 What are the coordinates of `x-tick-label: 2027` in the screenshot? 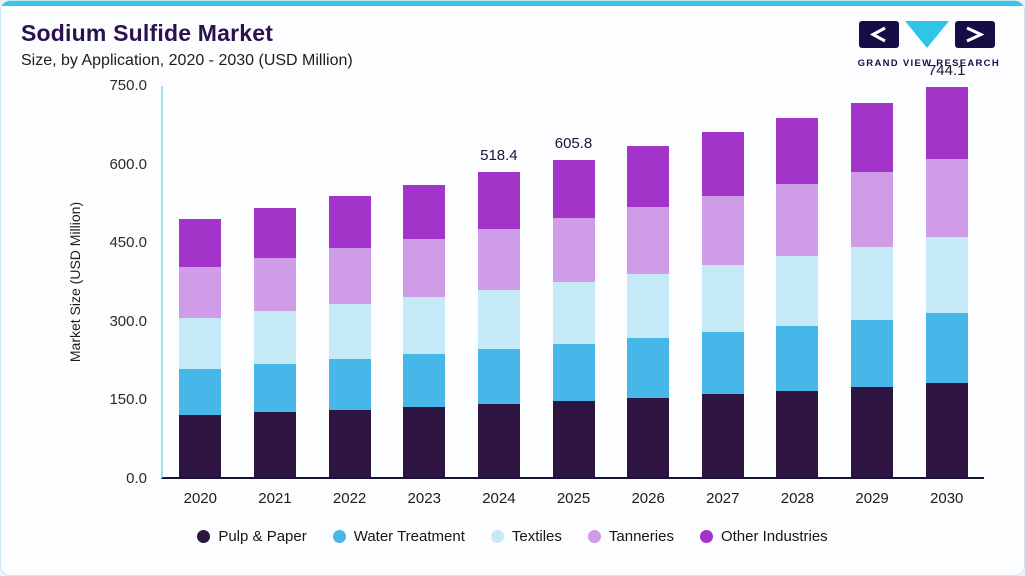 It's located at (723, 498).